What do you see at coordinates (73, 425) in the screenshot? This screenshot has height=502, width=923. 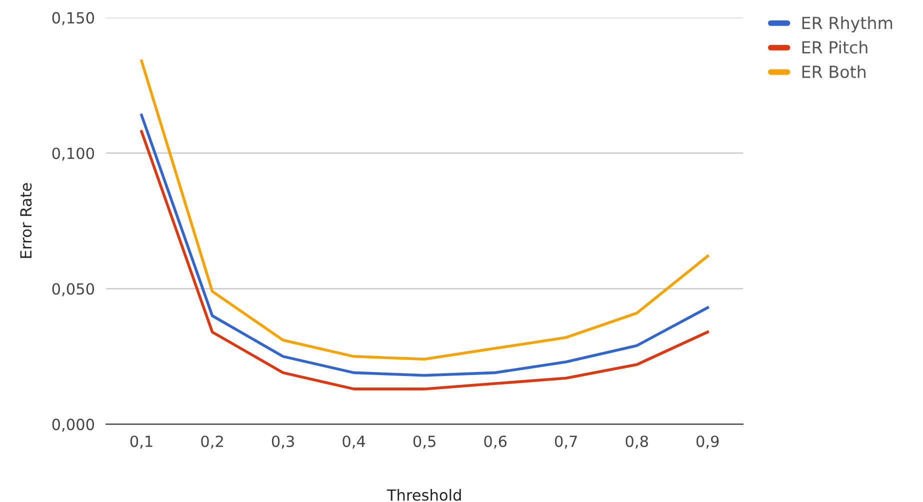 I see `y-tick-label: 0,000` at bounding box center [73, 425].